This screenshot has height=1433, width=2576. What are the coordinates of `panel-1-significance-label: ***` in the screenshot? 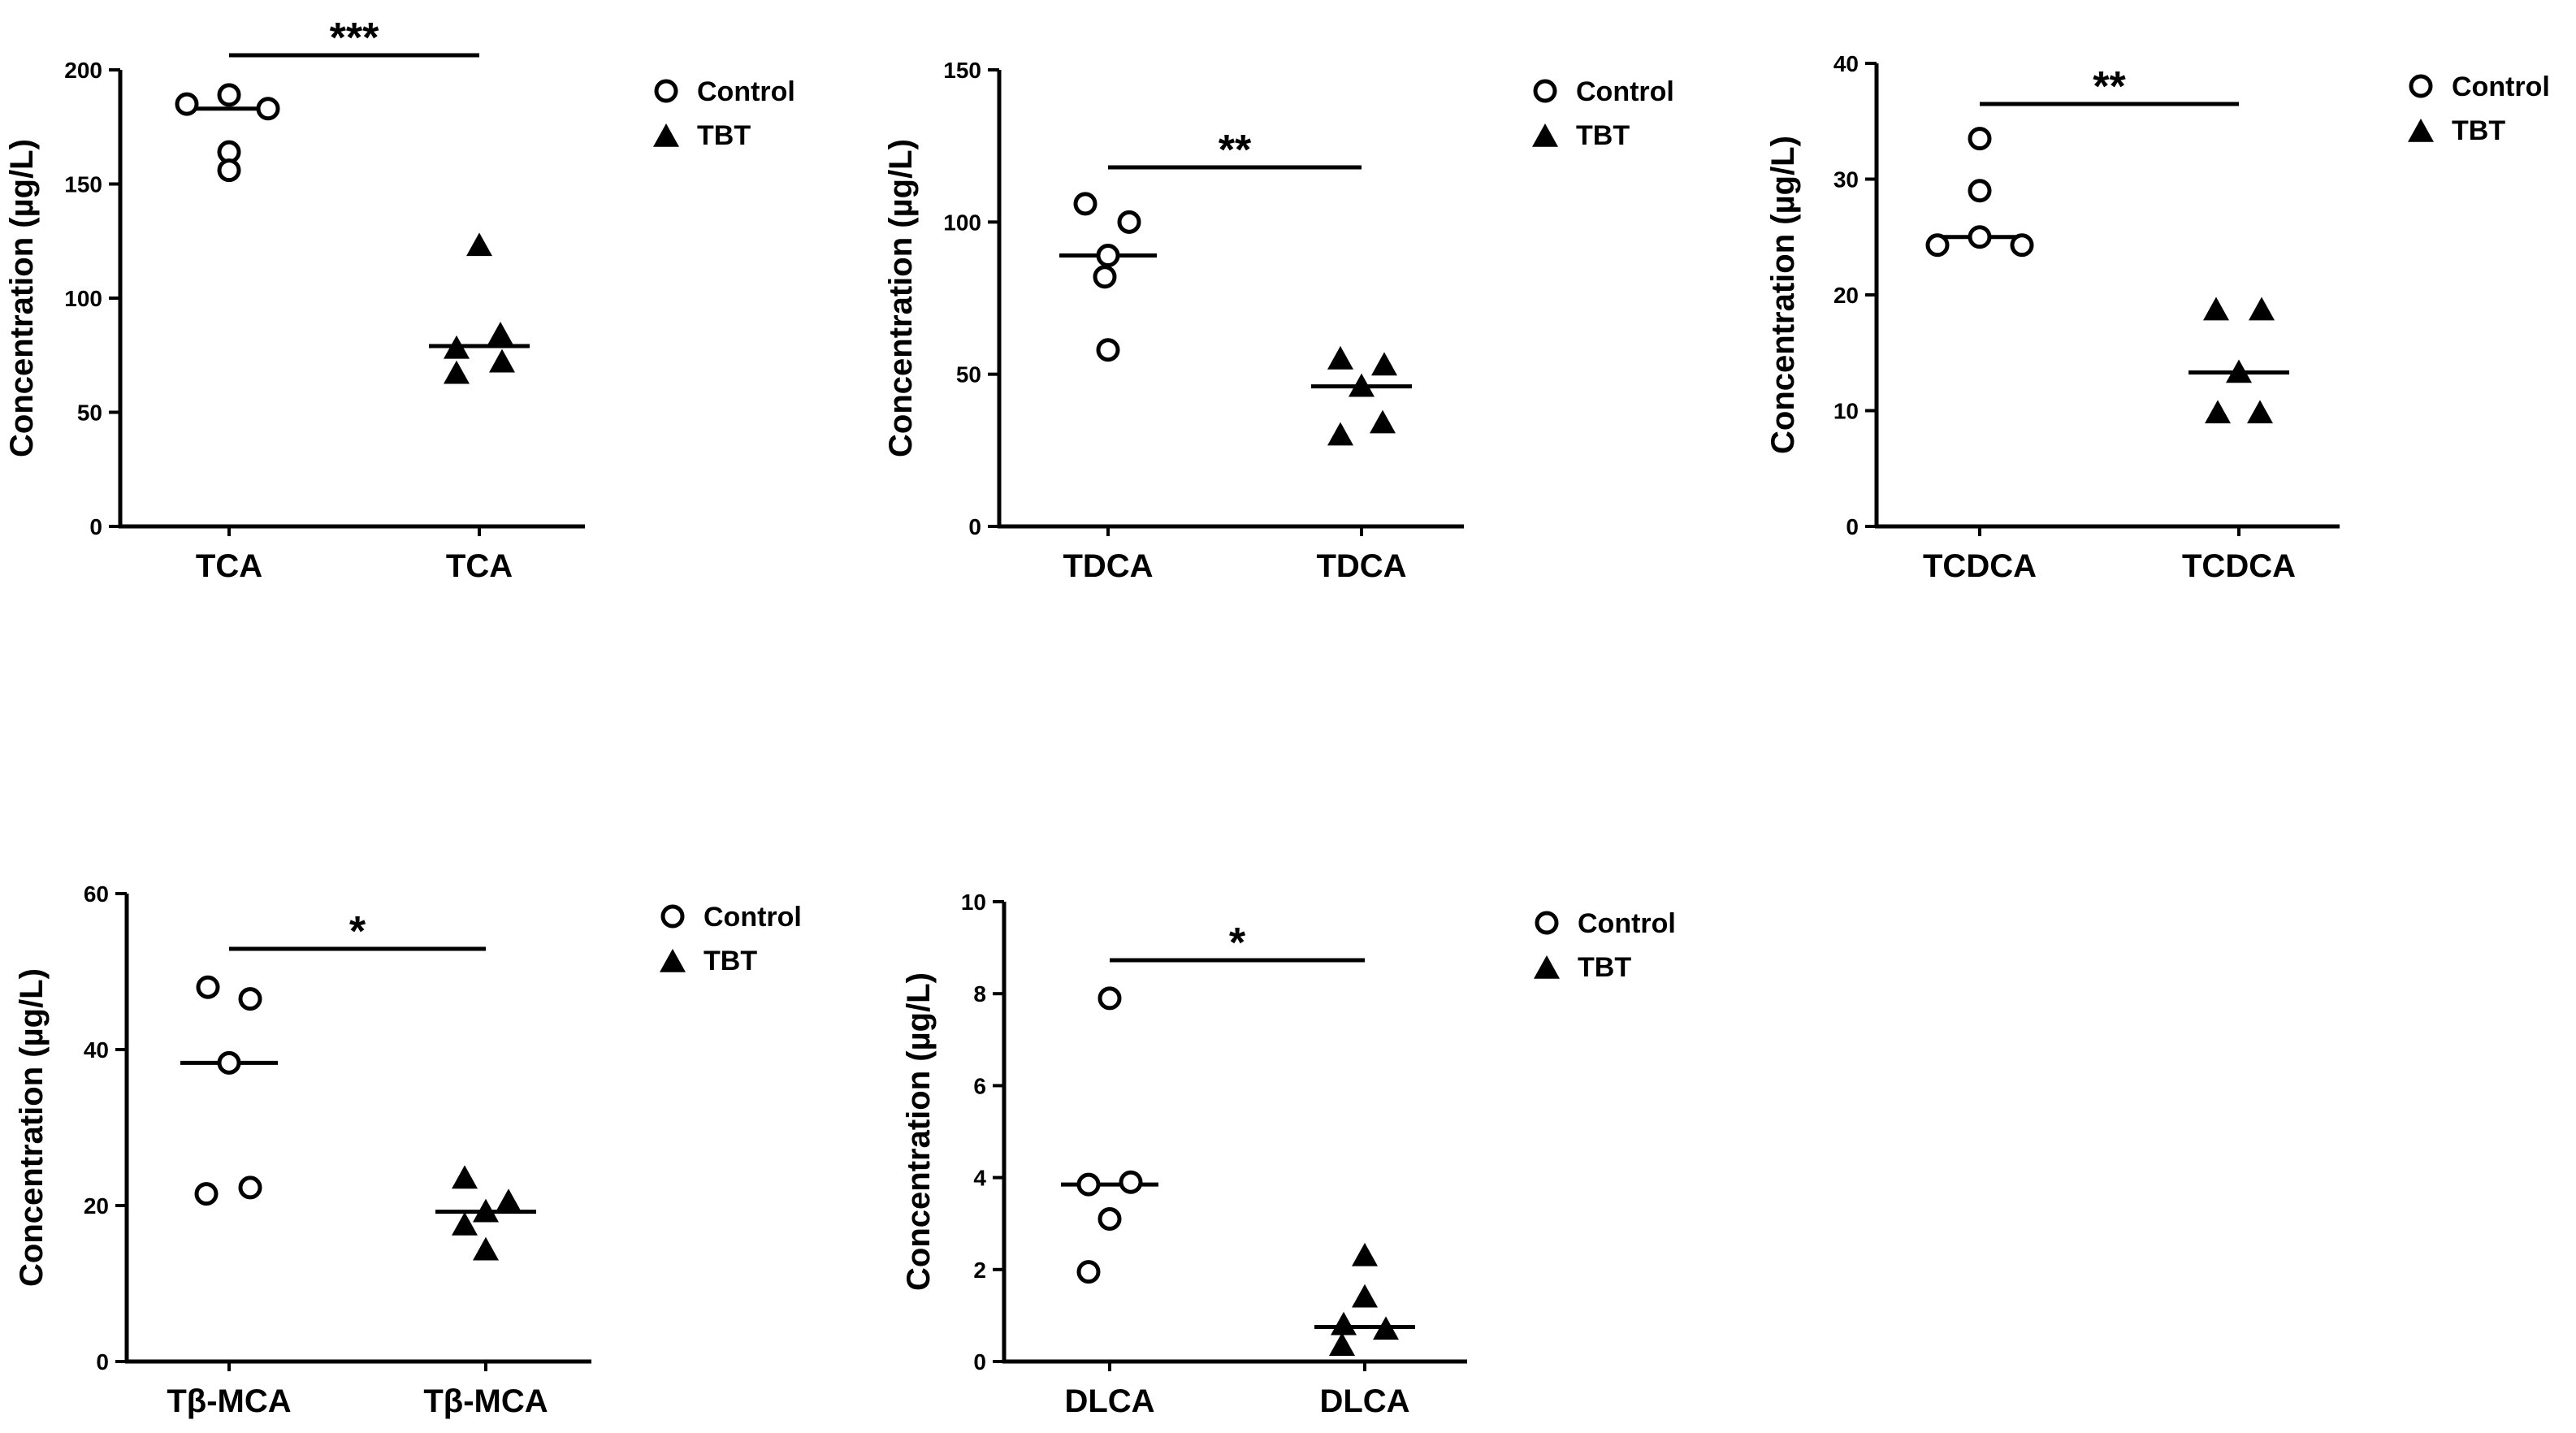 It's located at (354, 38).